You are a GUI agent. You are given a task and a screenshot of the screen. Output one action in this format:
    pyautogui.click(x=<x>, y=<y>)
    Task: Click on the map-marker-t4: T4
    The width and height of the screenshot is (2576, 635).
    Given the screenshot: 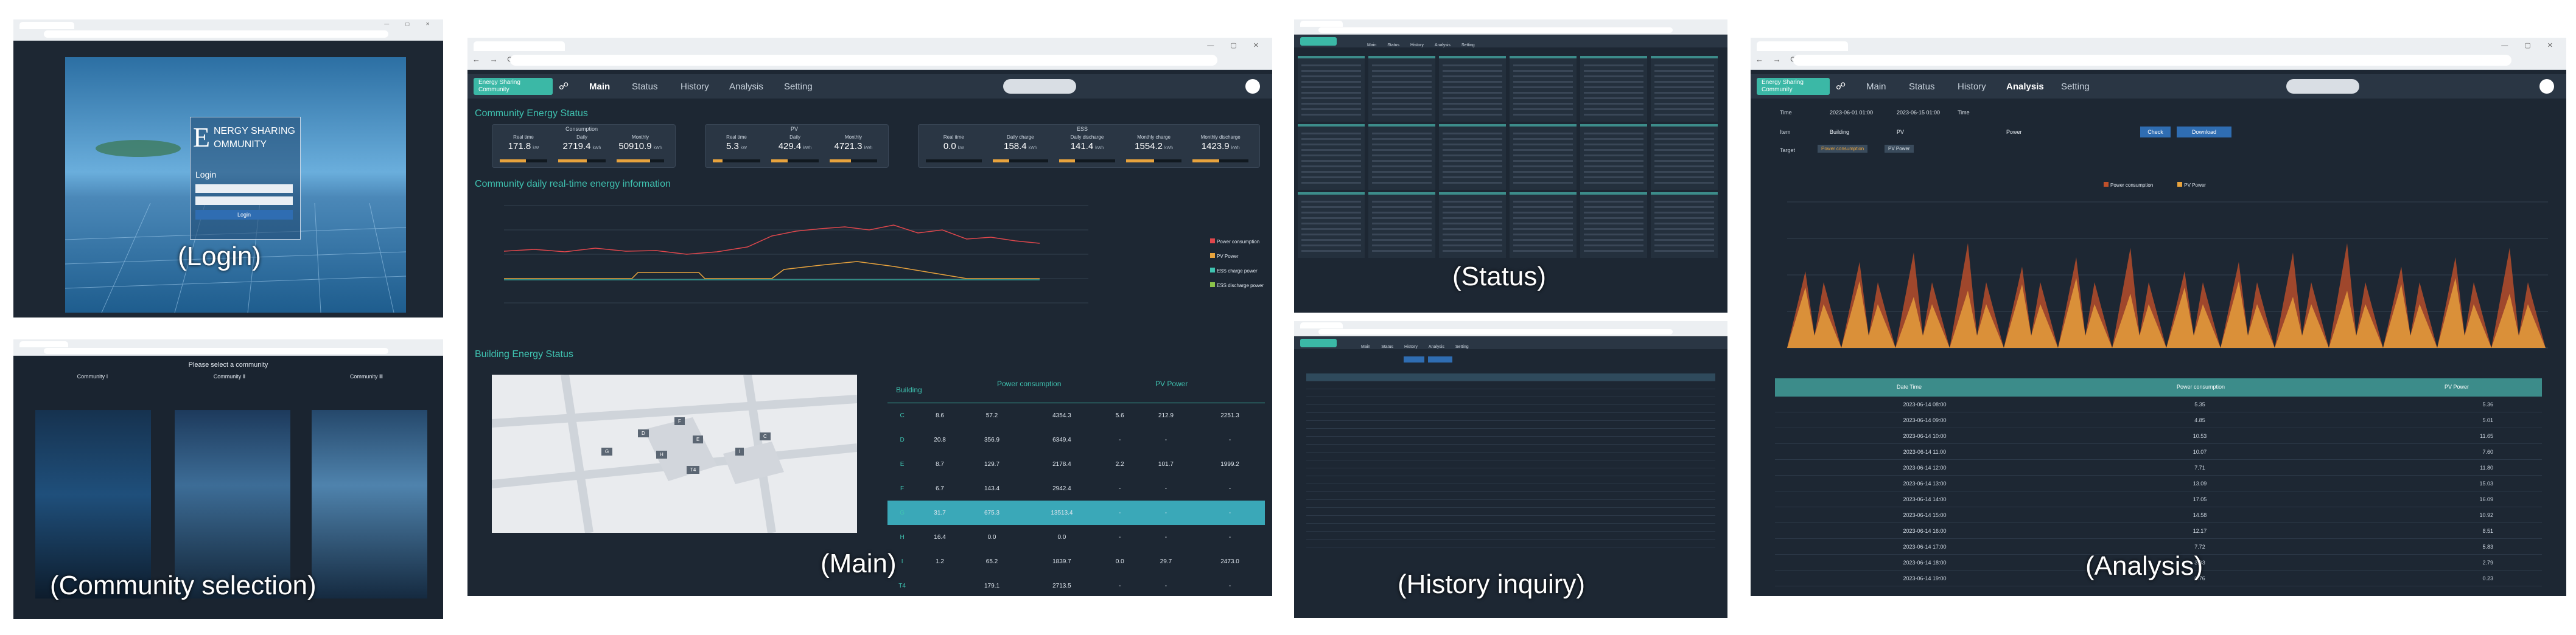 What is the action you would take?
    pyautogui.click(x=693, y=470)
    